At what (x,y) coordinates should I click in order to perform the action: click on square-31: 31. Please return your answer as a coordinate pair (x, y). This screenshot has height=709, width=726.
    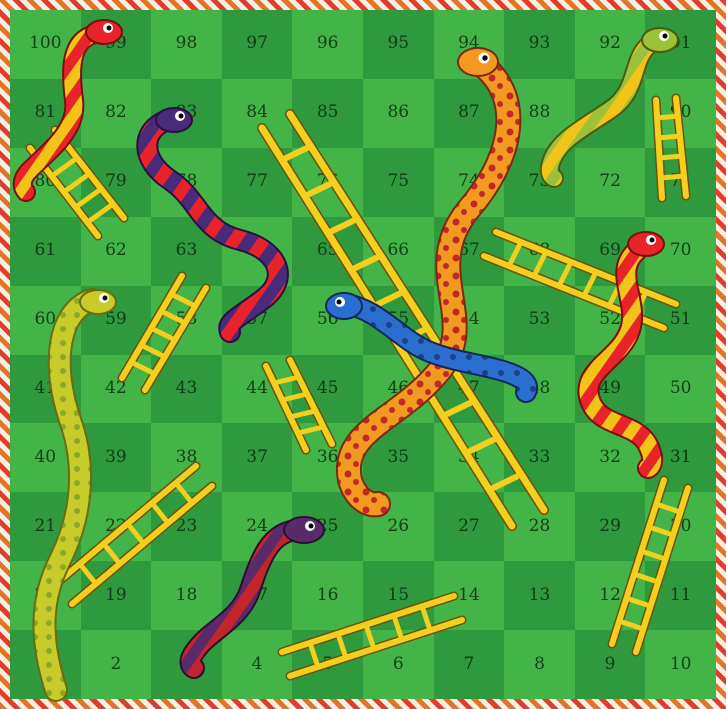
    Looking at the image, I should click on (680, 458).